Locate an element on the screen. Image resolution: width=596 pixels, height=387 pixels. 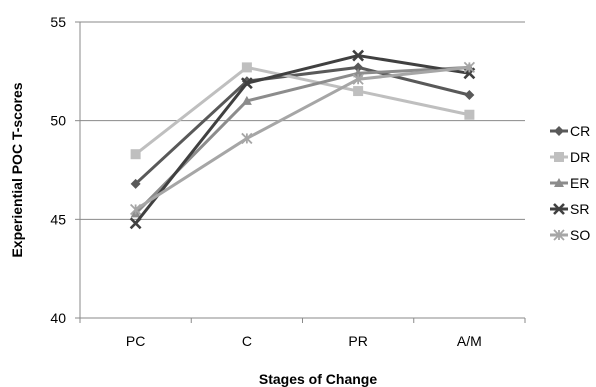
legend-label: ER is located at coordinates (579, 183).